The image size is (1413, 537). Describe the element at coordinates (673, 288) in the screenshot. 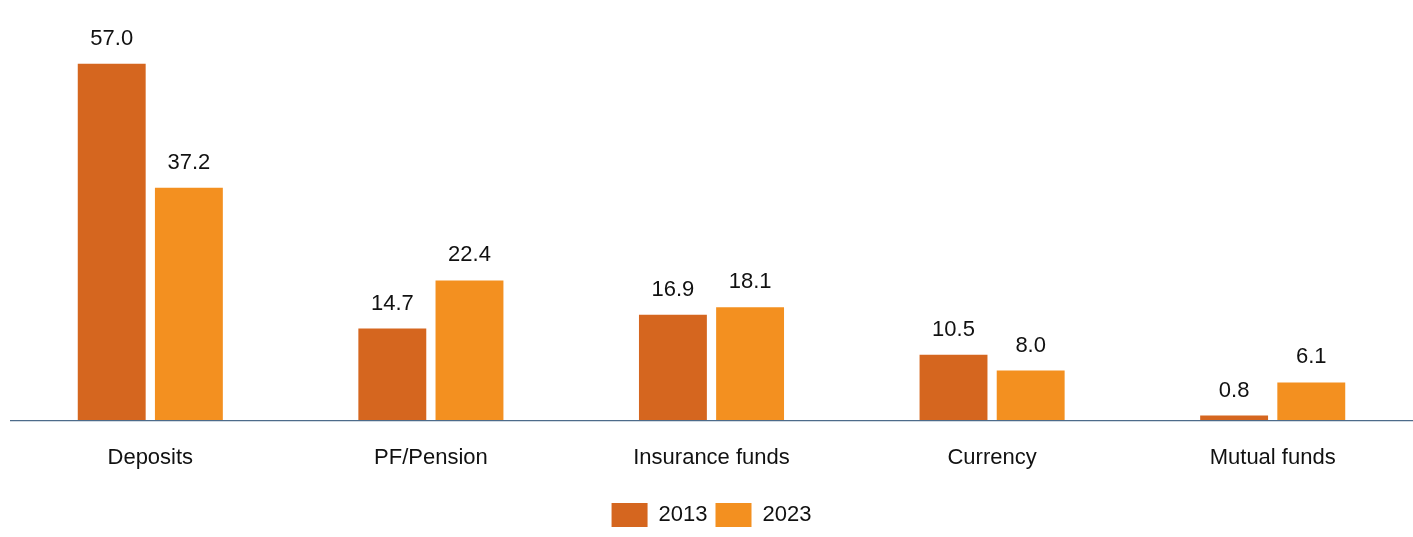

I see `data-label: 16.9` at that location.